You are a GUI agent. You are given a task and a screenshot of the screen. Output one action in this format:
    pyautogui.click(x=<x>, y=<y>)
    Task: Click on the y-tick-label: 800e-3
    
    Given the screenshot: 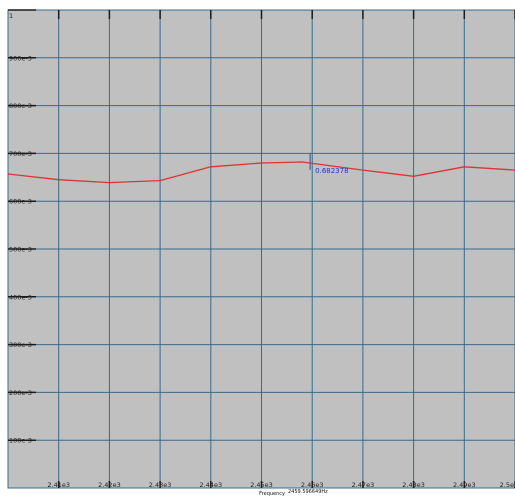 What is the action you would take?
    pyautogui.click(x=20, y=106)
    